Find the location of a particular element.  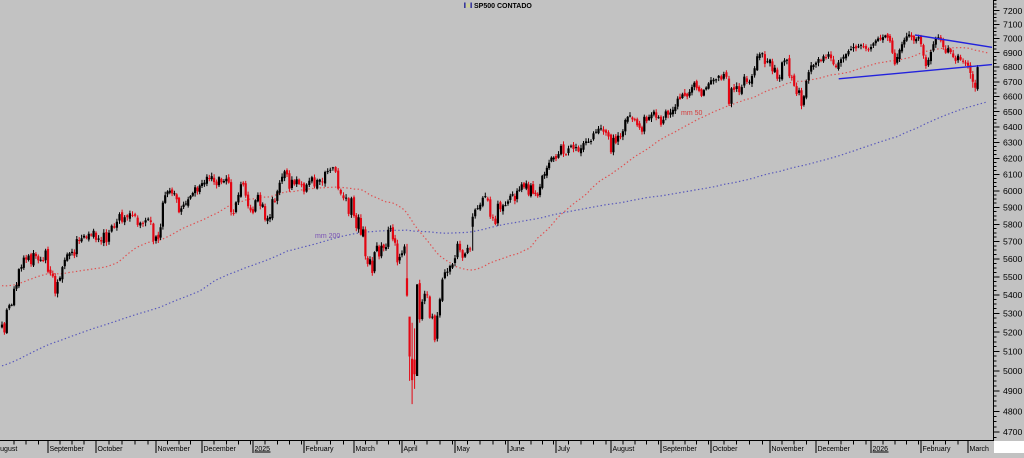

svg-text: 4700 is located at coordinates (1012, 432).